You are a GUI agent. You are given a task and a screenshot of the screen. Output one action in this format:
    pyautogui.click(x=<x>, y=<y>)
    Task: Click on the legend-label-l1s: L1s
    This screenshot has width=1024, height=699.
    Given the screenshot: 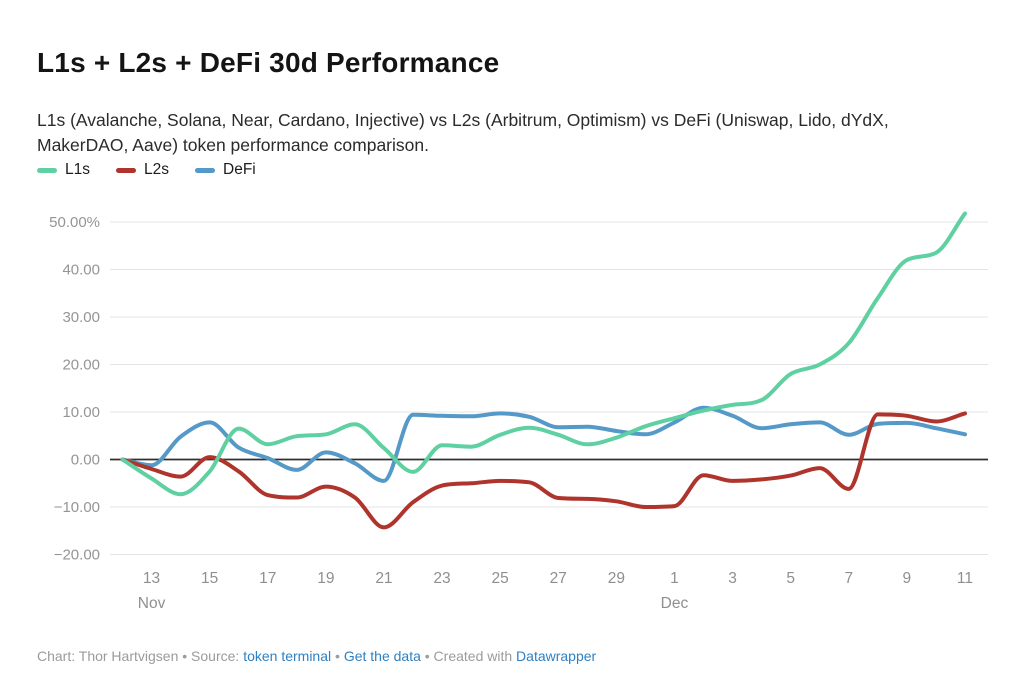 What is the action you would take?
    pyautogui.click(x=77, y=169)
    